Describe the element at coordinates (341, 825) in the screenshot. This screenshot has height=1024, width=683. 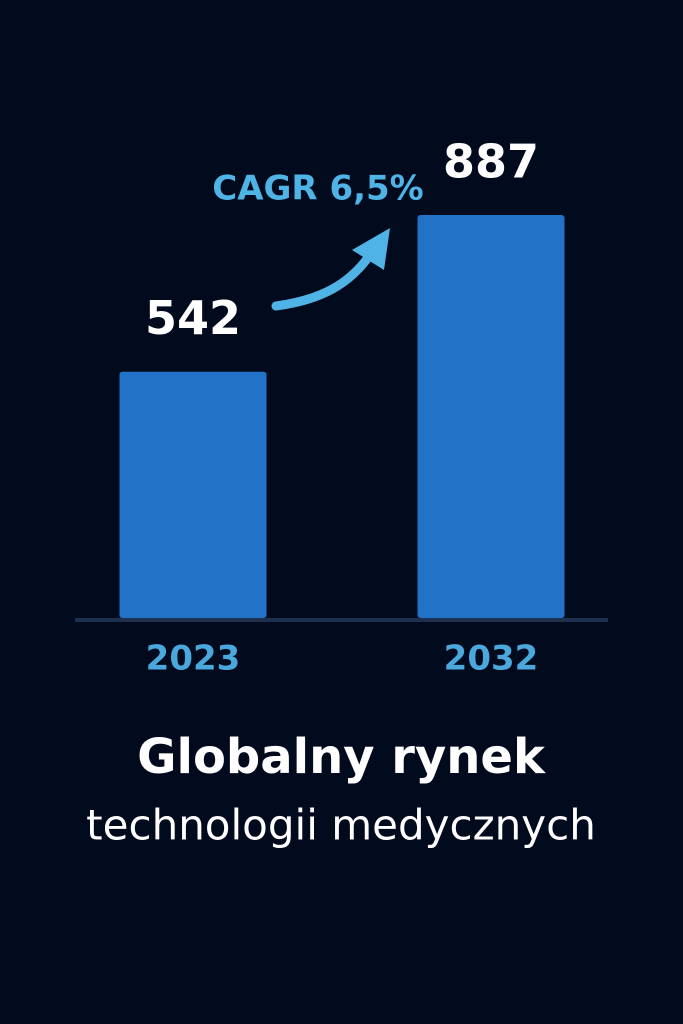
I see `chart-title: technologii medycznych` at that location.